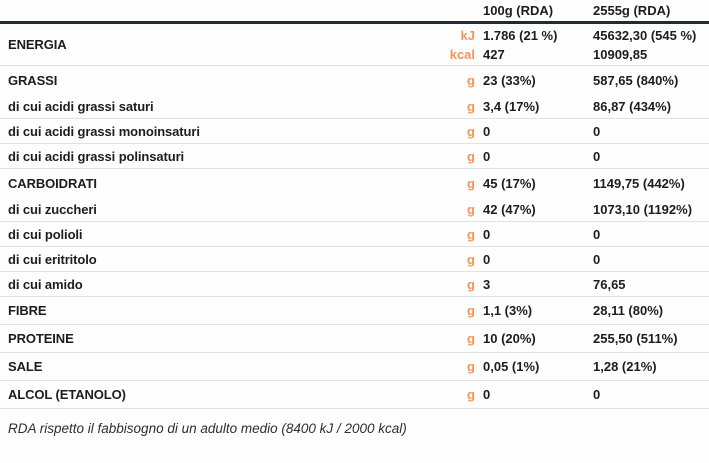 This screenshot has height=463, width=709. Describe the element at coordinates (354, 311) in the screenshot. I see `table-row-fibre: FIBRE g 1,1 (3%) 28,11 (80%)` at that location.